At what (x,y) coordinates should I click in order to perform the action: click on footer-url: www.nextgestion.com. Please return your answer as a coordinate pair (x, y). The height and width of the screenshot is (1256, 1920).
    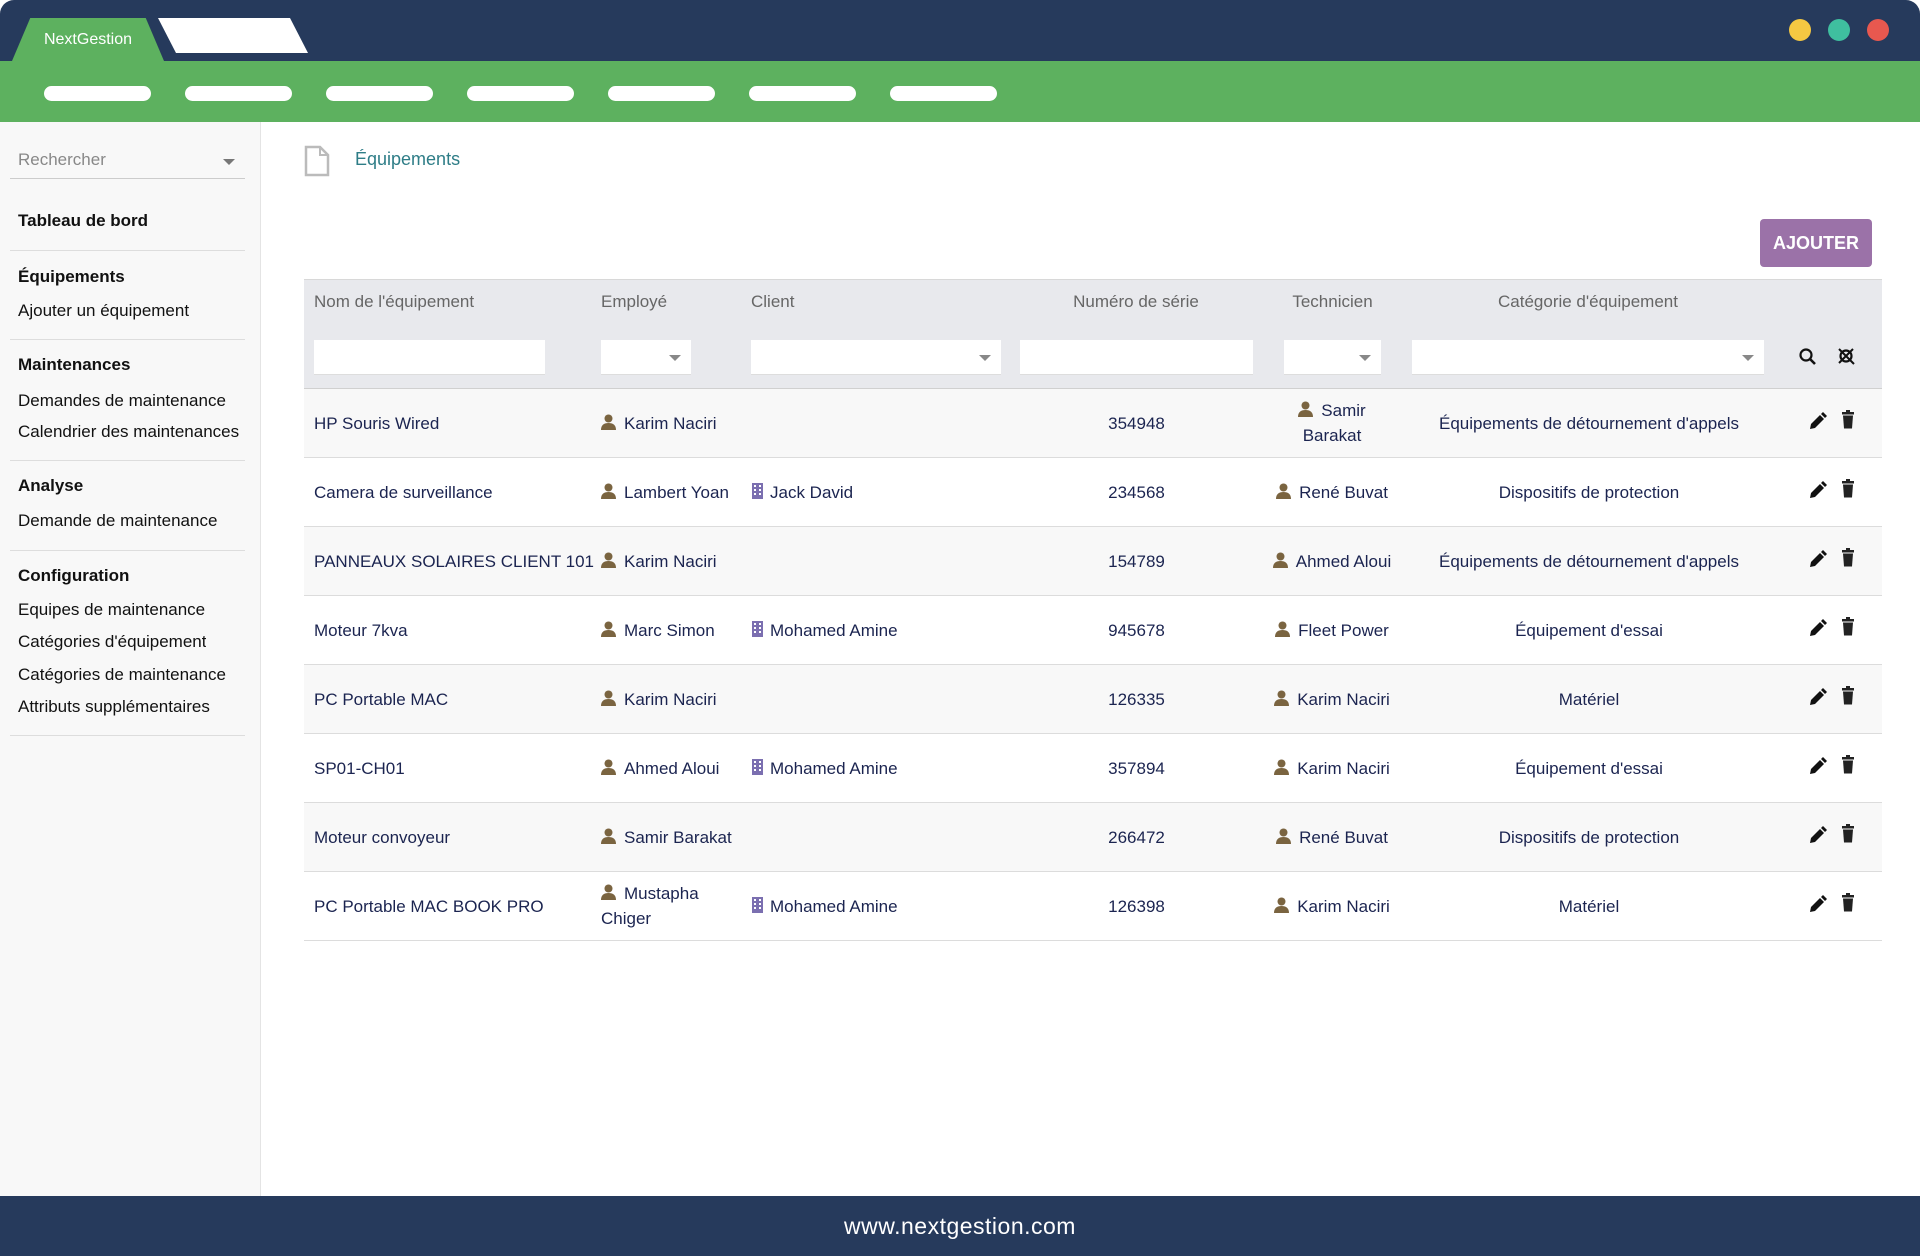
    Looking at the image, I should click on (960, 1226).